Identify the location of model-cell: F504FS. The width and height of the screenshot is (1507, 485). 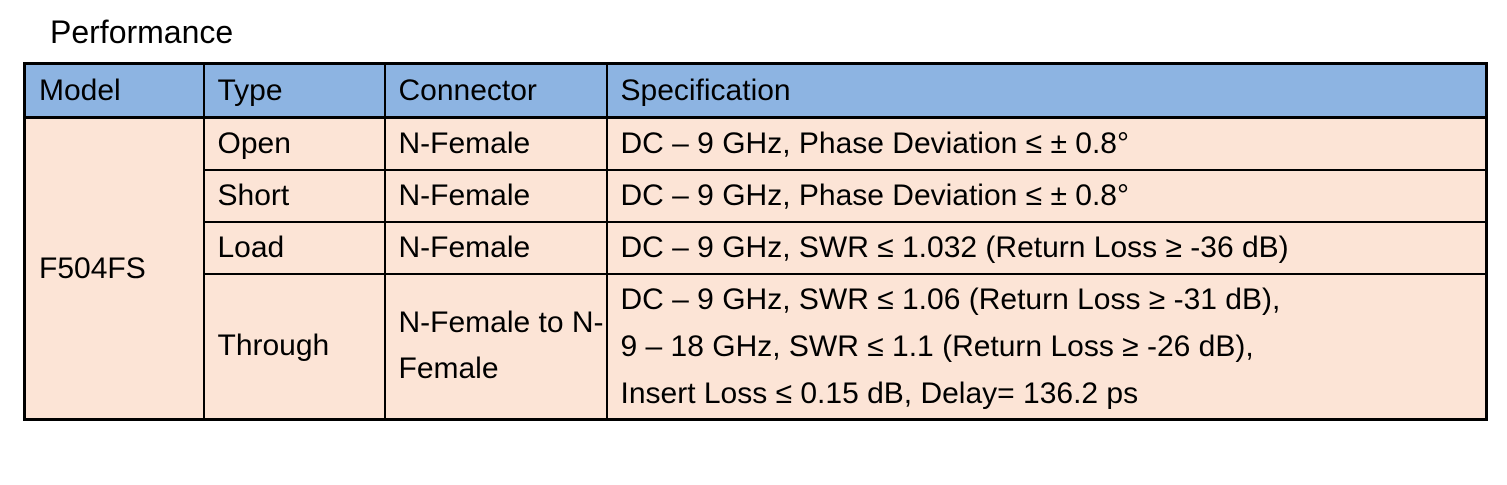
(114, 268).